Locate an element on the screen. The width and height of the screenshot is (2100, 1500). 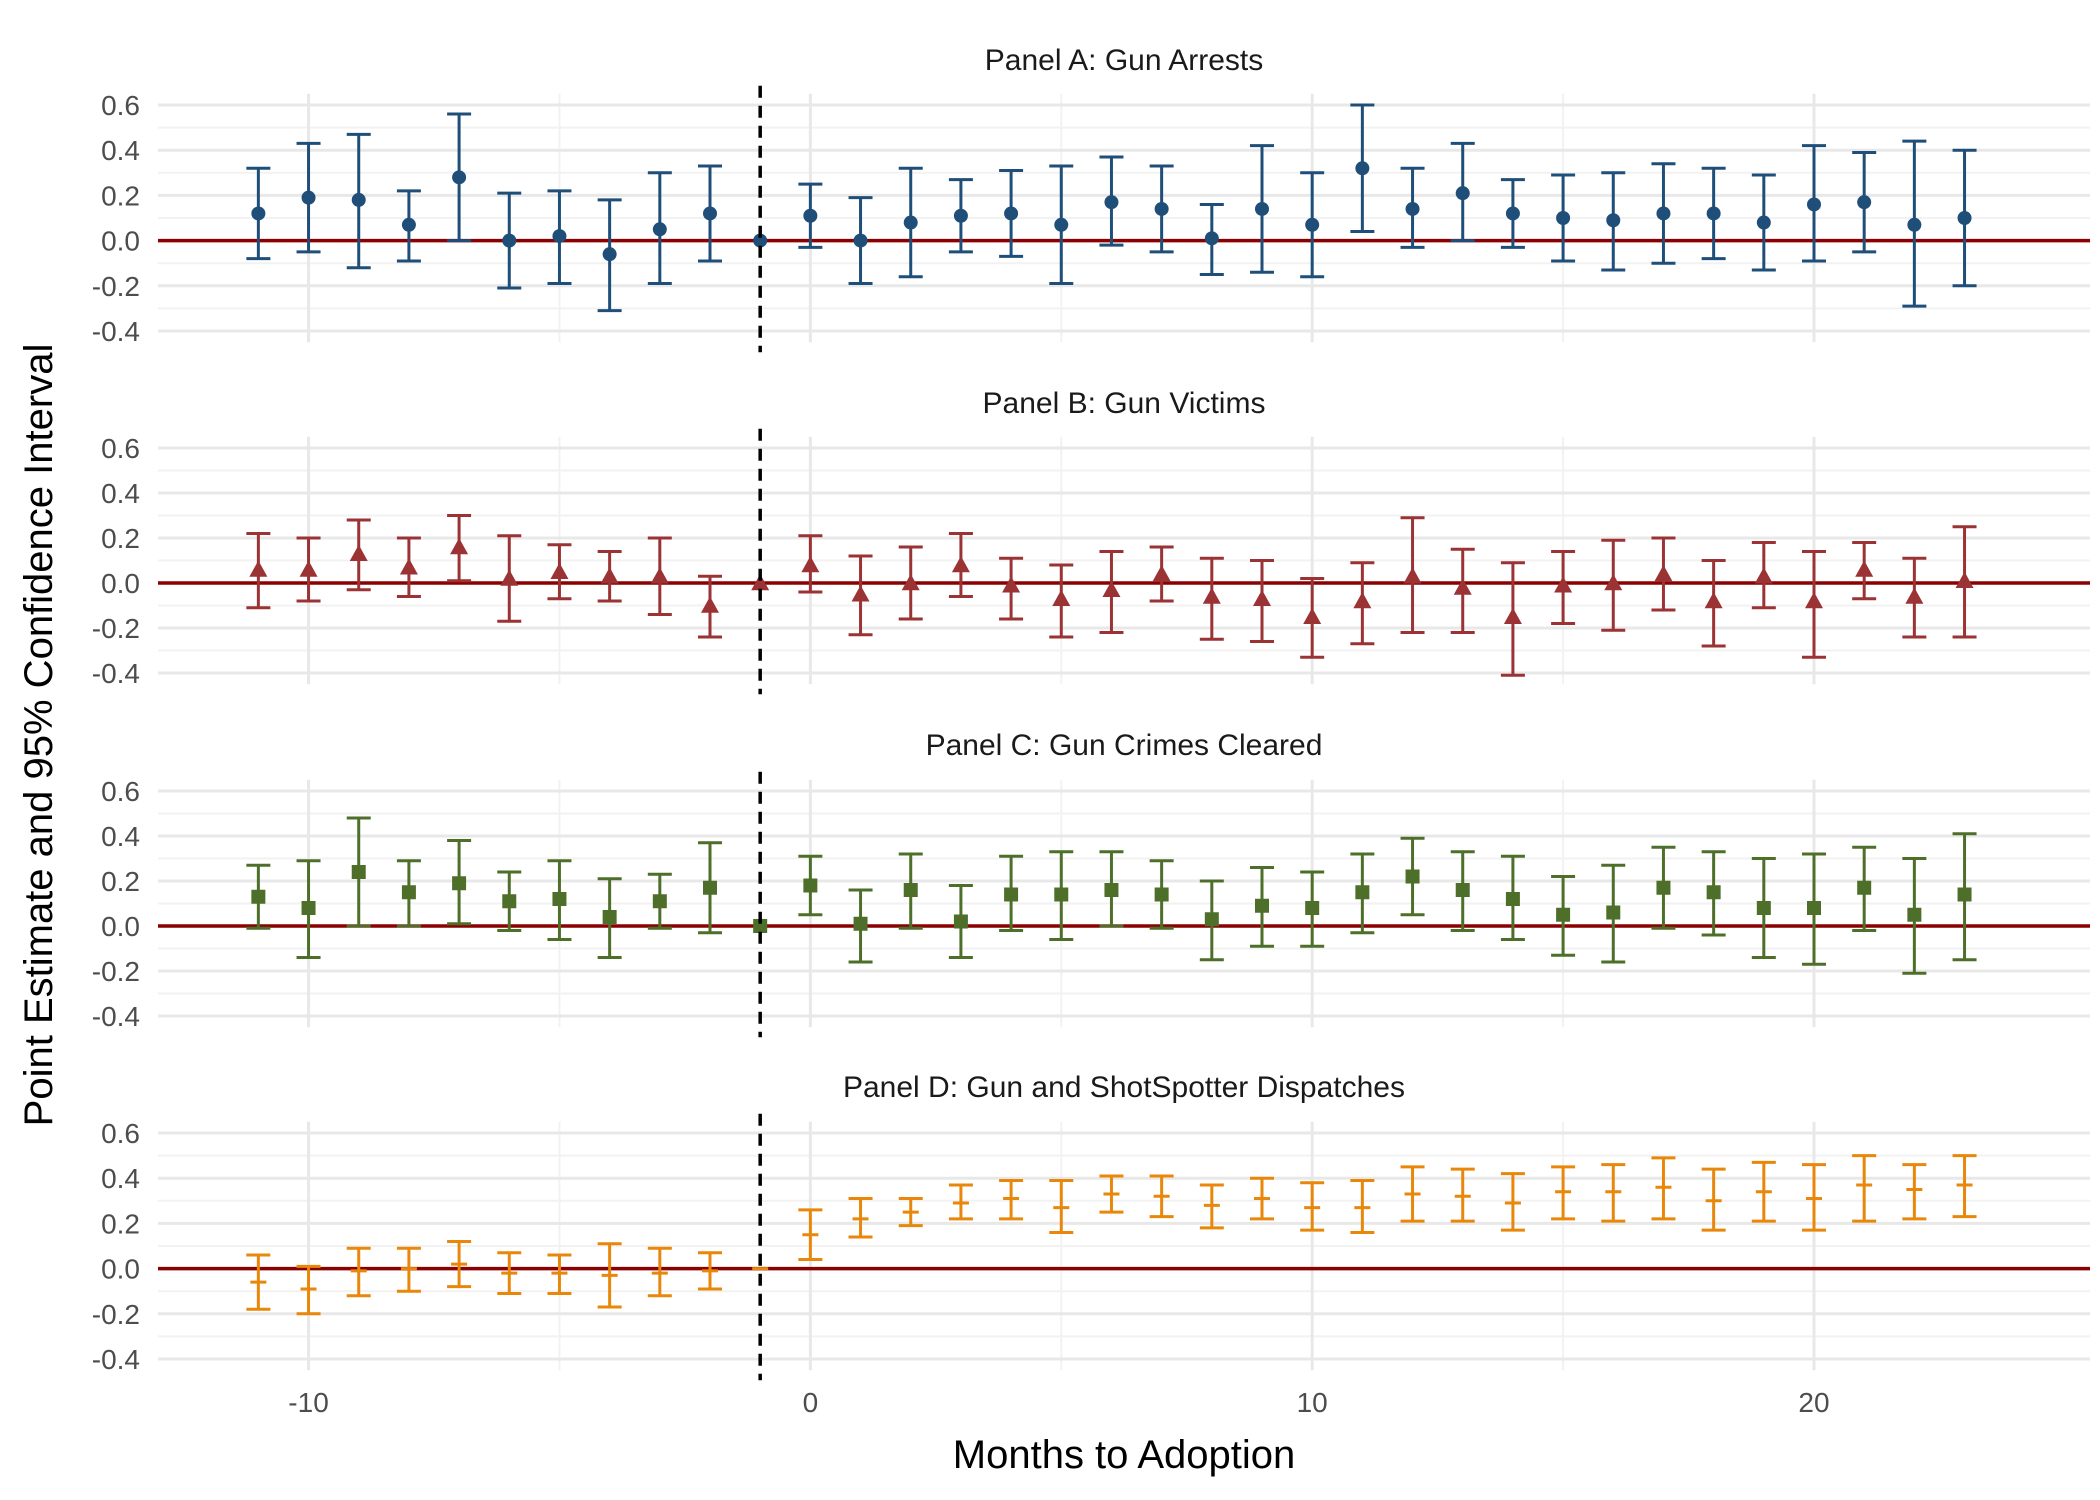
panel-title: Panel C: Gun Crimes Cleared is located at coordinates (1124, 745).